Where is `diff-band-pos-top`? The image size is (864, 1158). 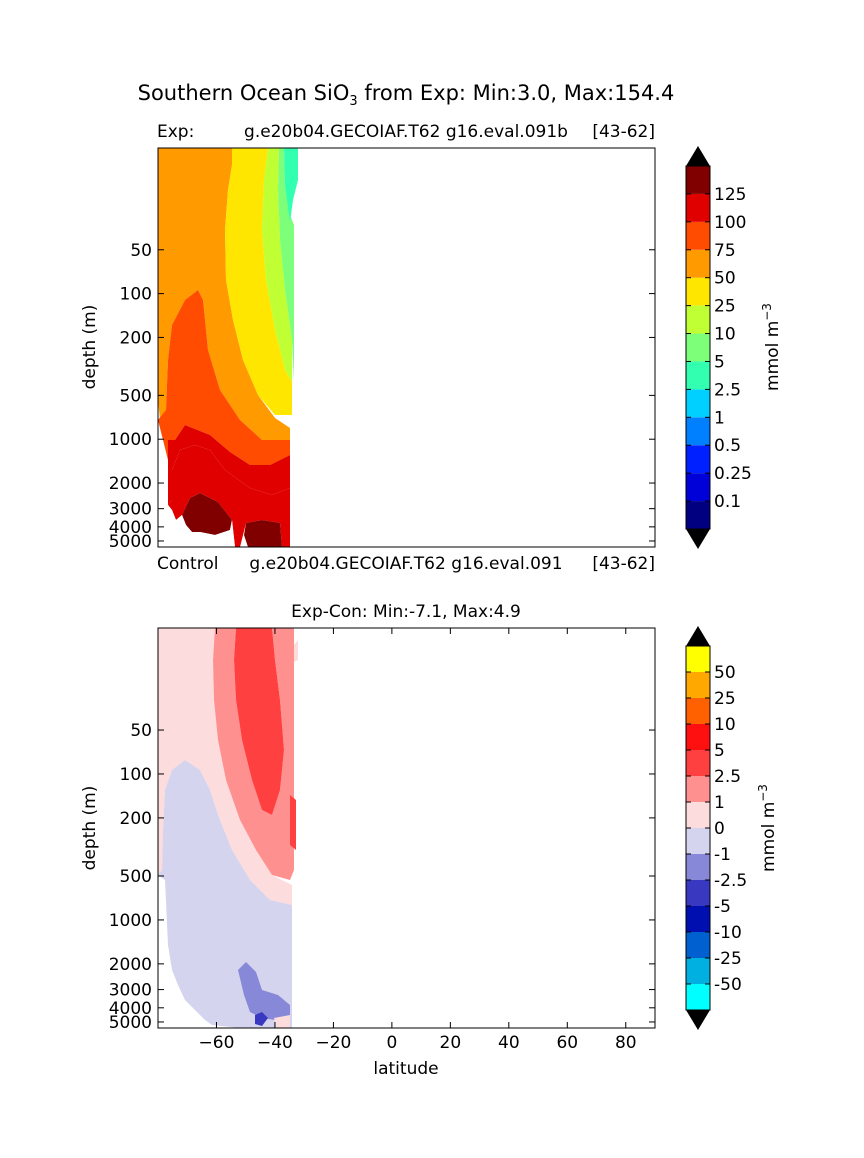 diff-band-pos-top is located at coordinates (296, 651).